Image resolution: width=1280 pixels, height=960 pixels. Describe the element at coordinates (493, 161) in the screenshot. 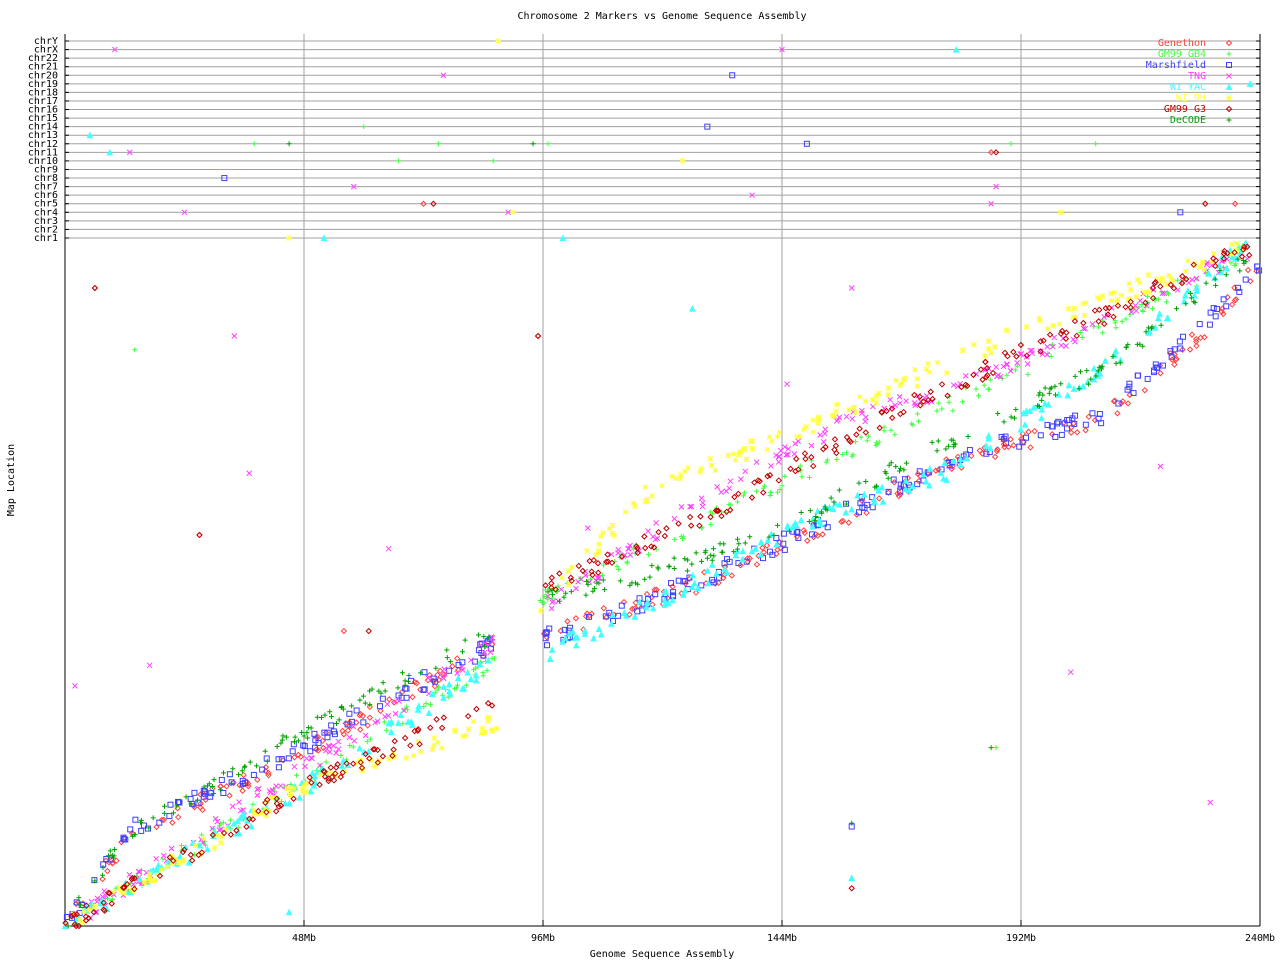

I see `band-outlier-point` at that location.